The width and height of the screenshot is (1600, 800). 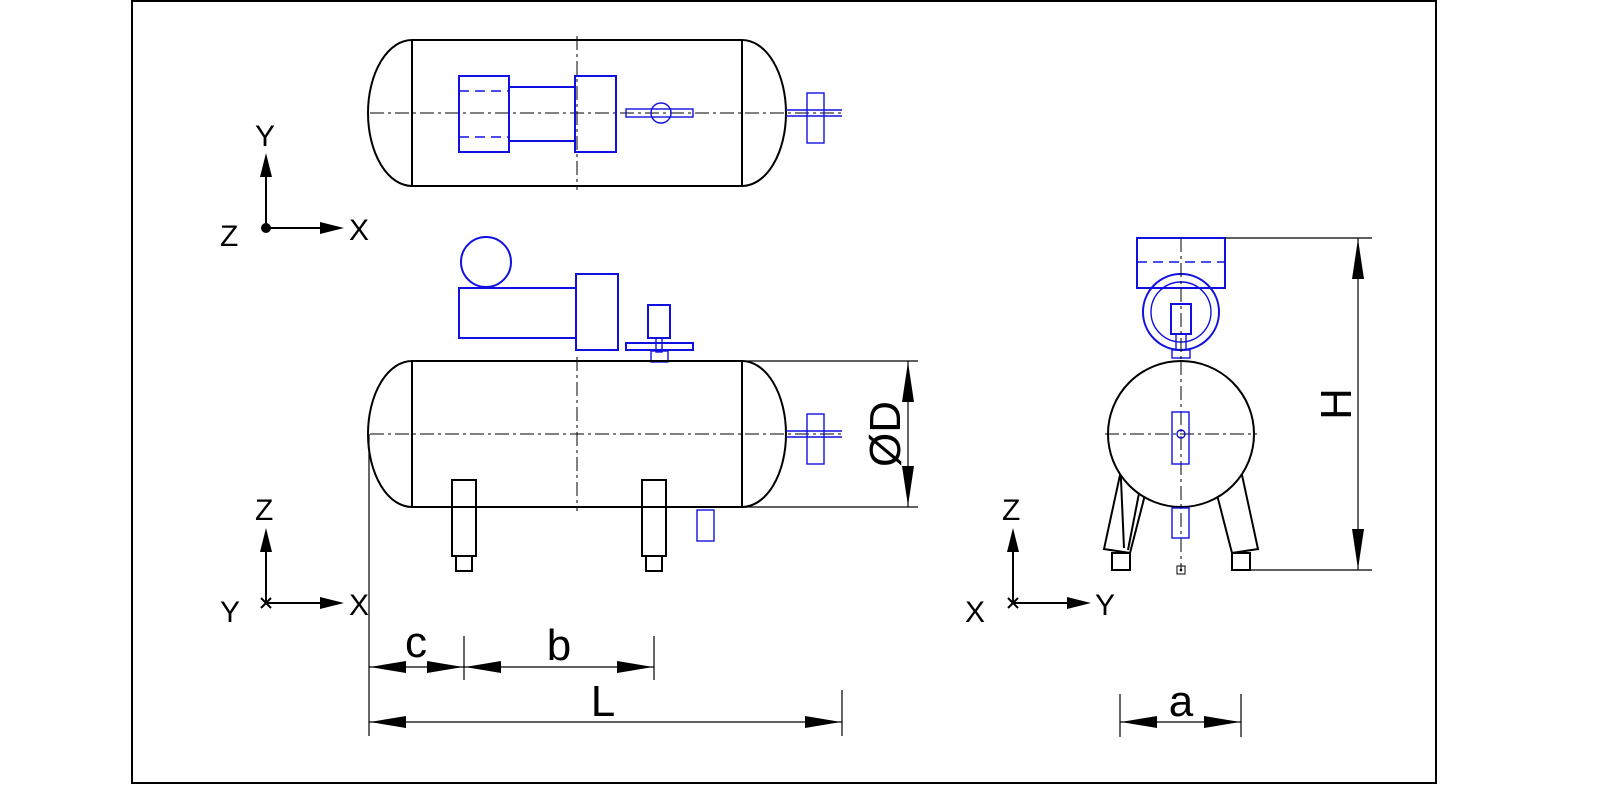 What do you see at coordinates (1180, 523) in the screenshot?
I see `end-view-drain` at bounding box center [1180, 523].